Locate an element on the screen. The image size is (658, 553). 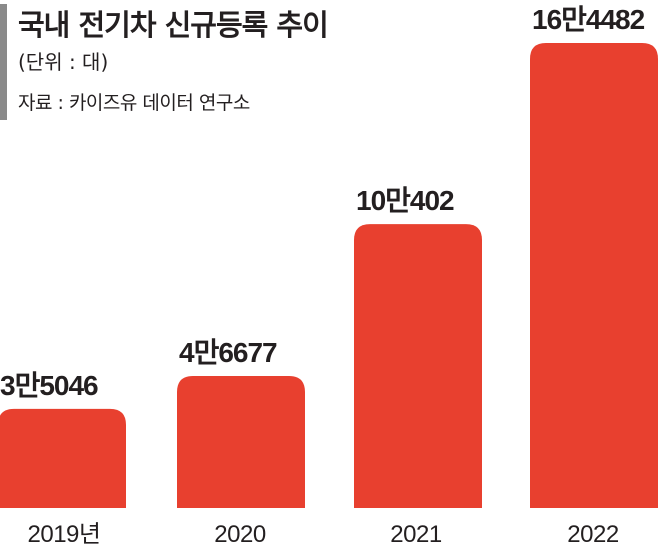
x-tick-label-1: 2020 is located at coordinates (240, 534).